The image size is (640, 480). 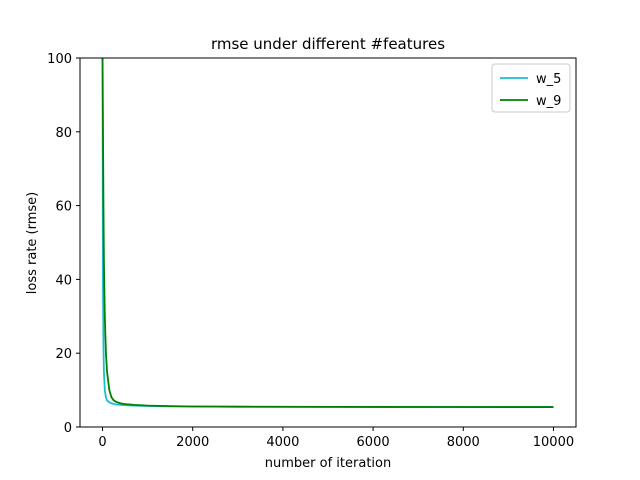 What do you see at coordinates (192, 442) in the screenshot?
I see `x-tick-label: 2000` at bounding box center [192, 442].